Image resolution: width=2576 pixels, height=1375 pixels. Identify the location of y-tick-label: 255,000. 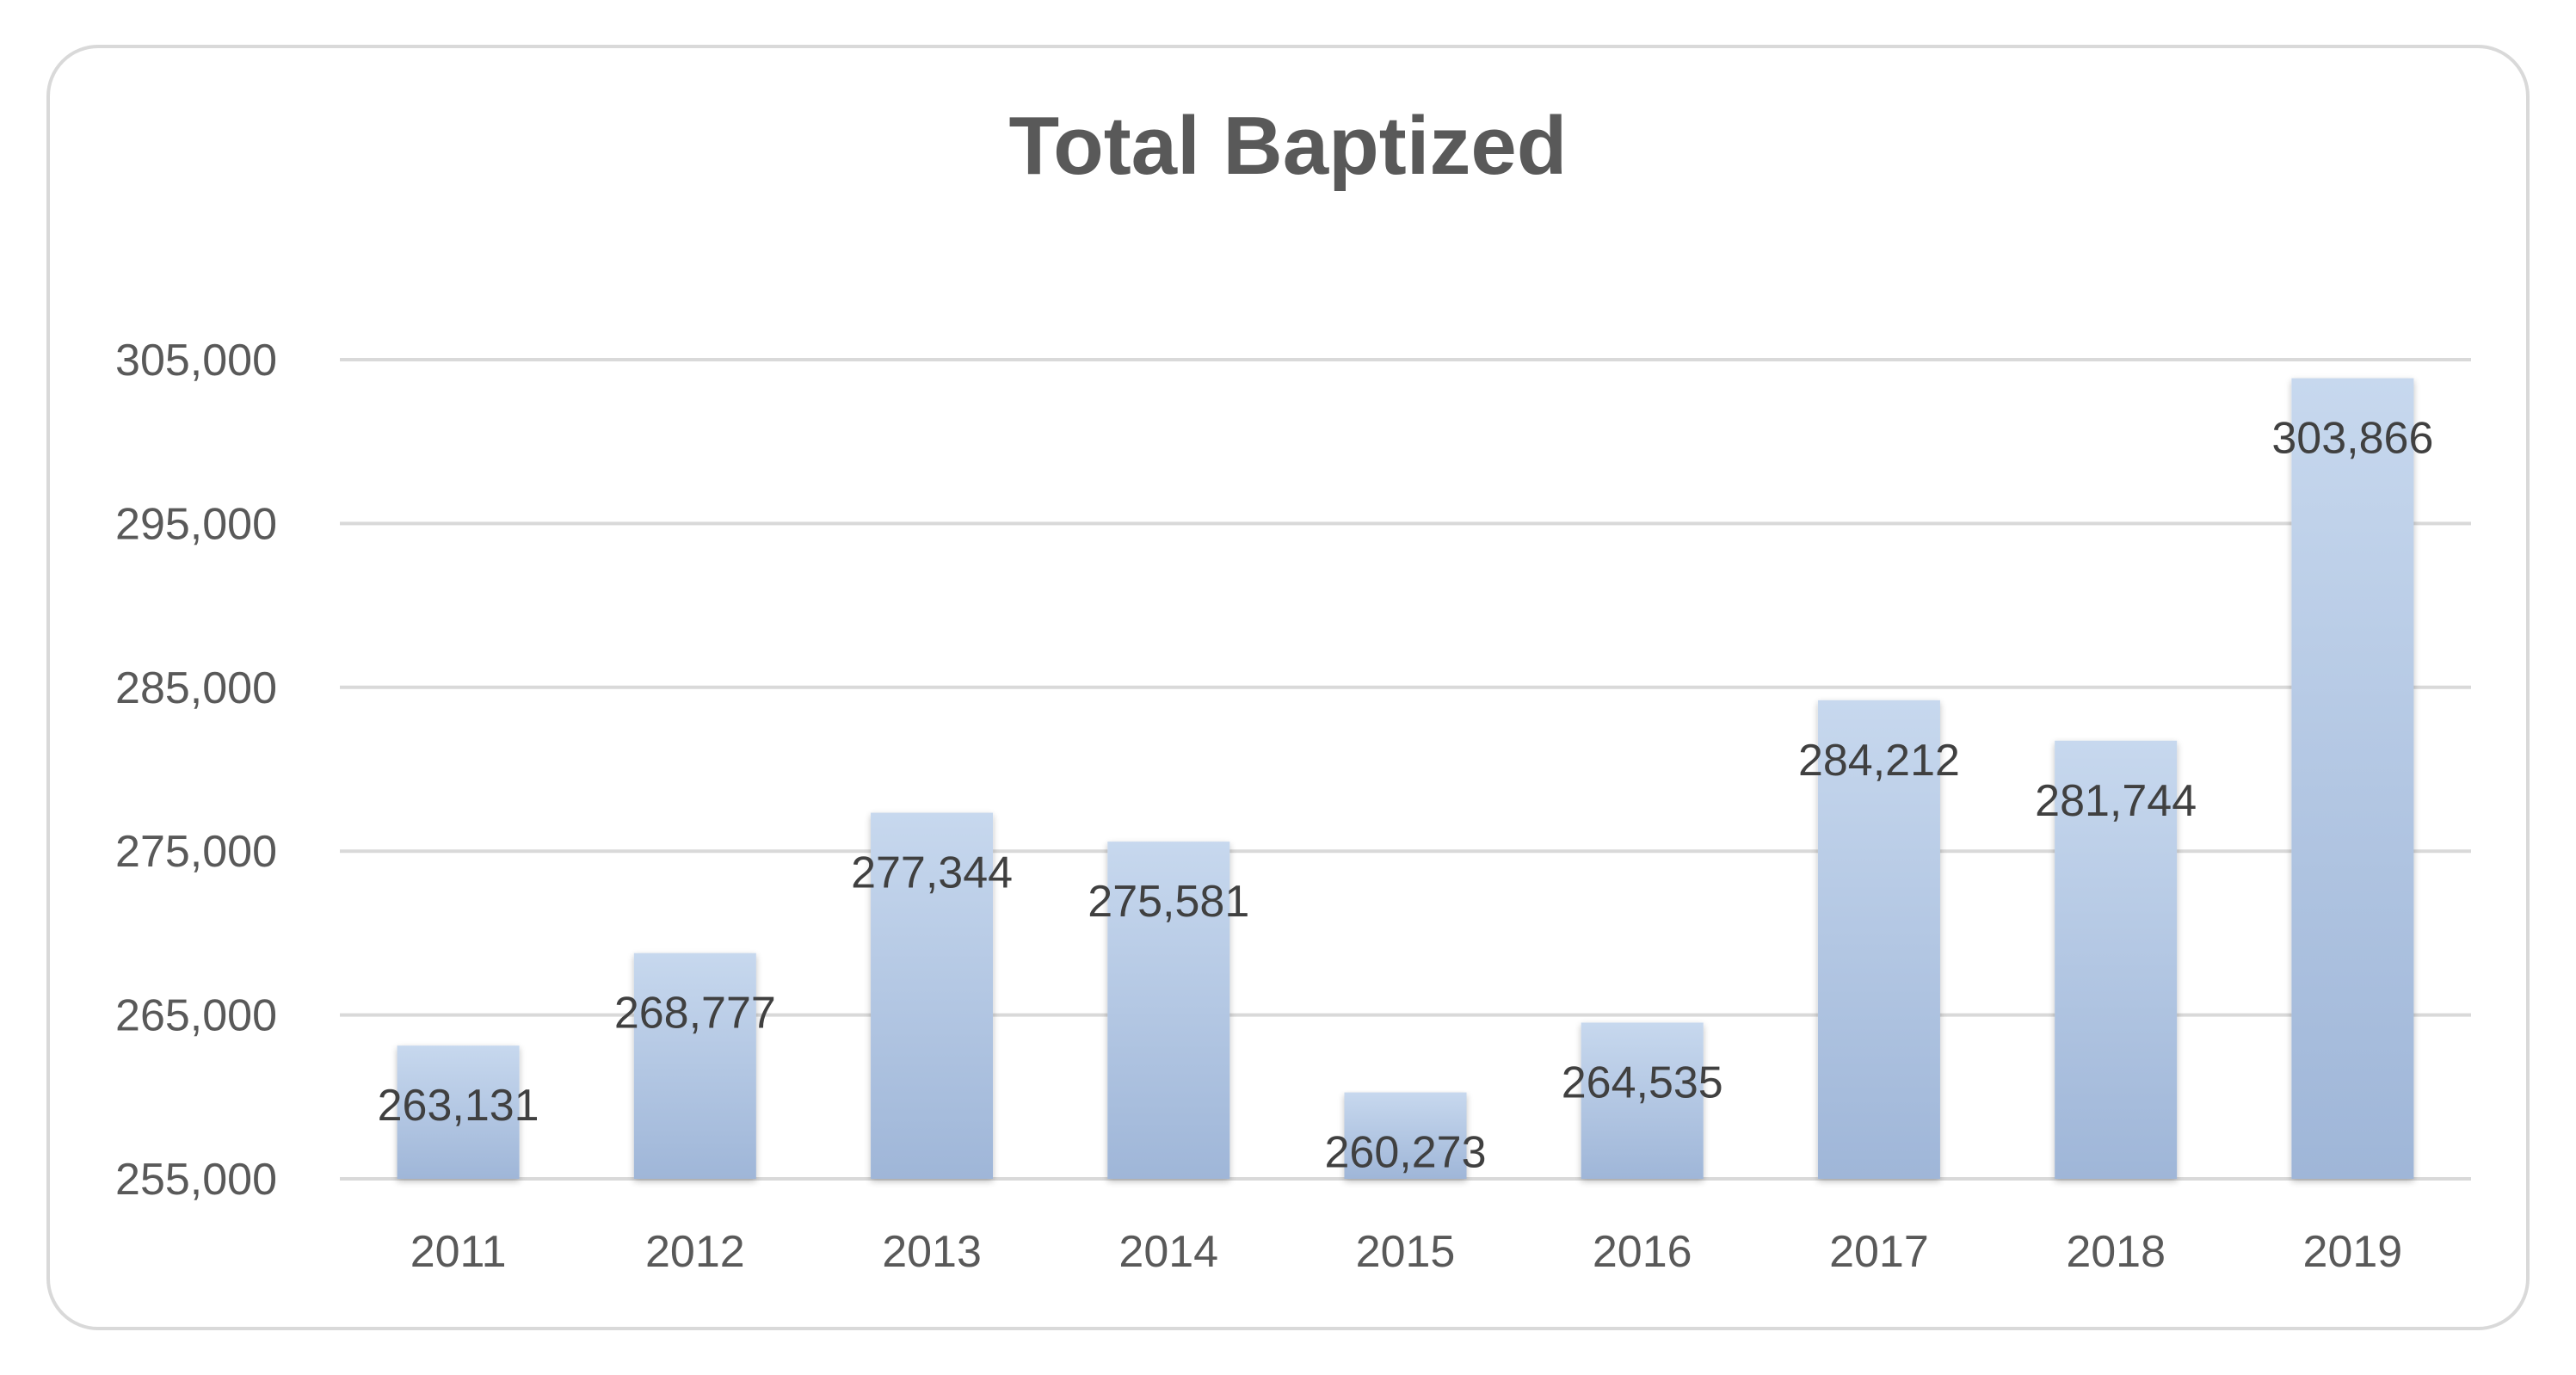
(196, 1180).